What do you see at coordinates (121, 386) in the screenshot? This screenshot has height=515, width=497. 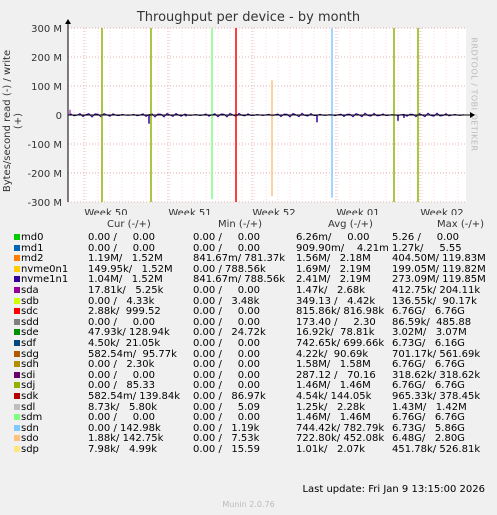 I see `cur-value: 0.00 / 85.33` at bounding box center [121, 386].